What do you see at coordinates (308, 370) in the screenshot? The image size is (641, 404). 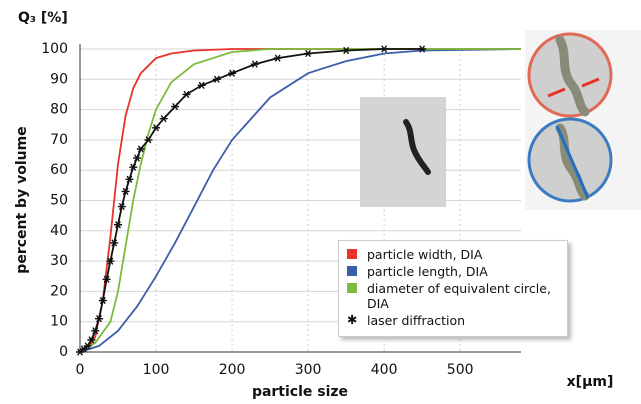 I see `x-tick-label: 300` at bounding box center [308, 370].